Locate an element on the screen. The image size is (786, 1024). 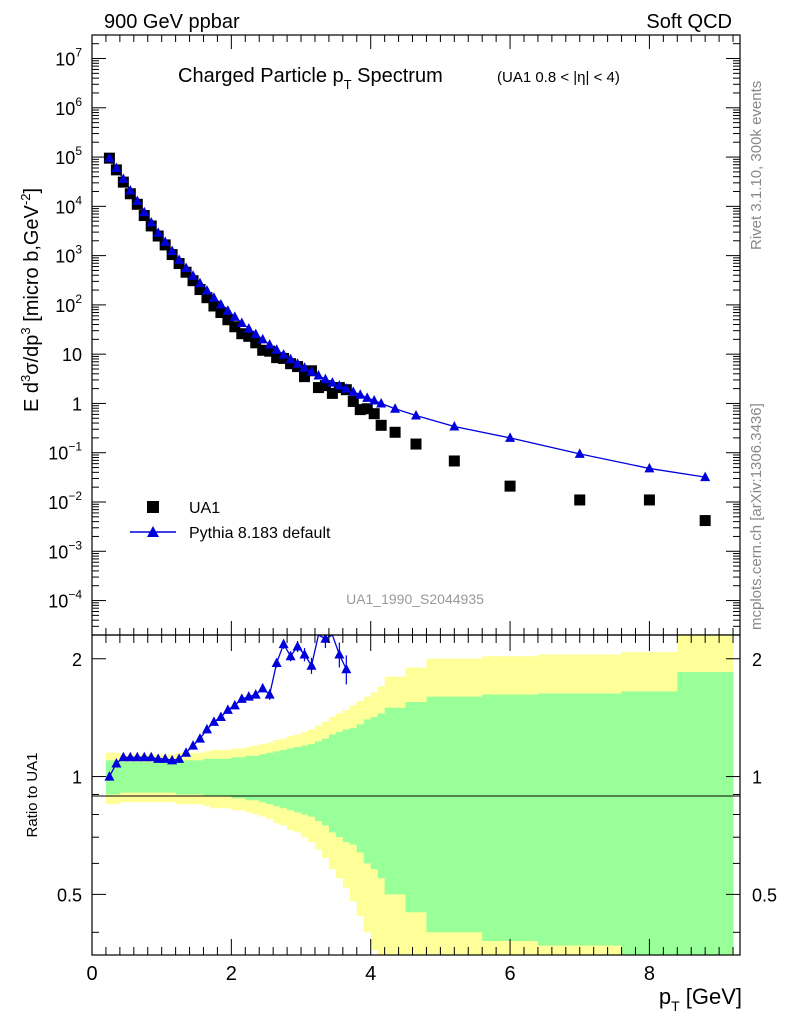
legend-marker-ua1 is located at coordinates (153, 507).